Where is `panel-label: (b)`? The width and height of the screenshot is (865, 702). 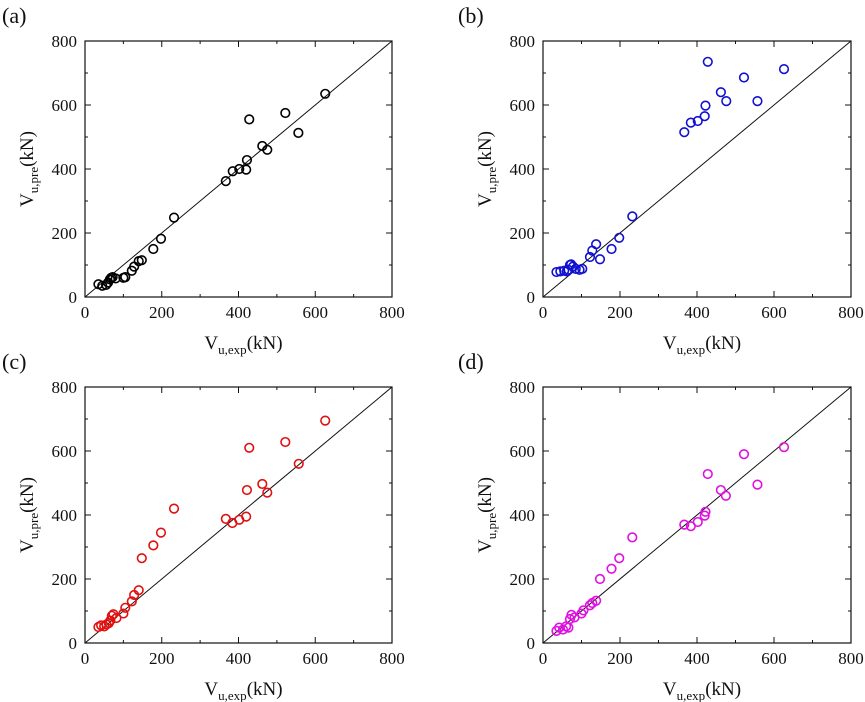 panel-label: (b) is located at coordinates (471, 15).